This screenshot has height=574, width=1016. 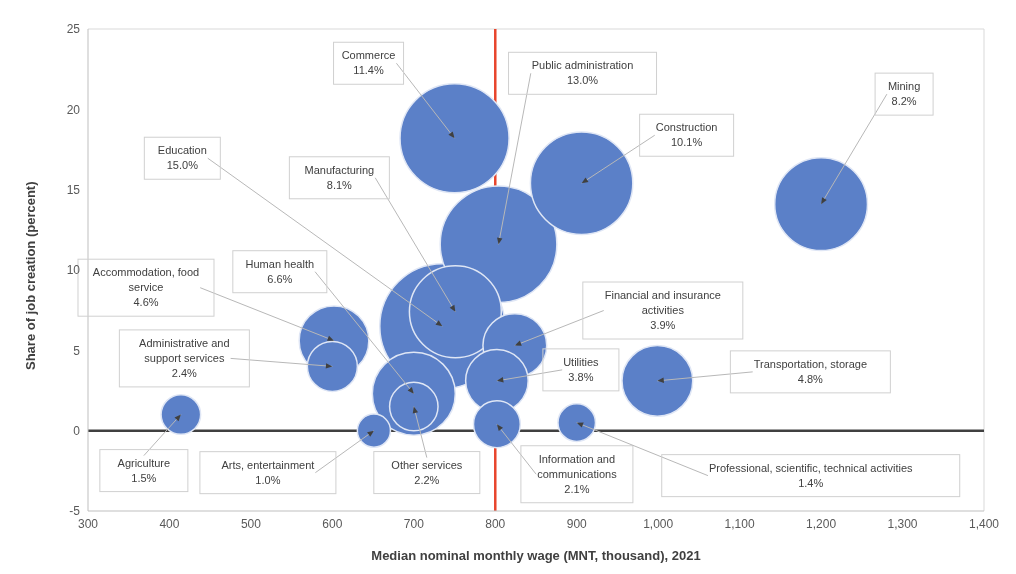 I want to click on y-tick-label: 0, so click(x=77, y=430).